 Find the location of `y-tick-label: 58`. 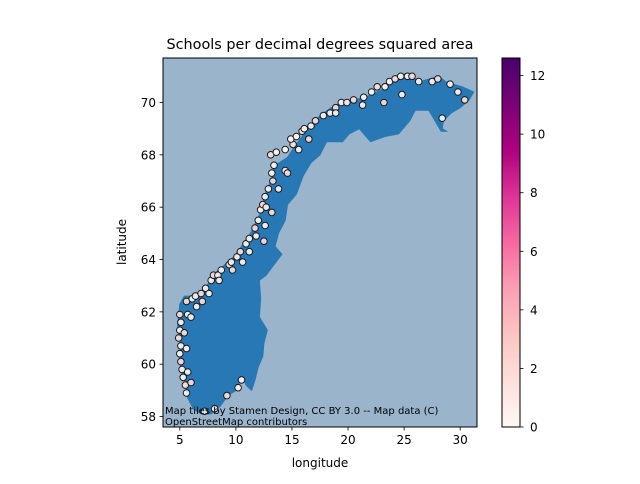

y-tick-label: 58 is located at coordinates (148, 417).